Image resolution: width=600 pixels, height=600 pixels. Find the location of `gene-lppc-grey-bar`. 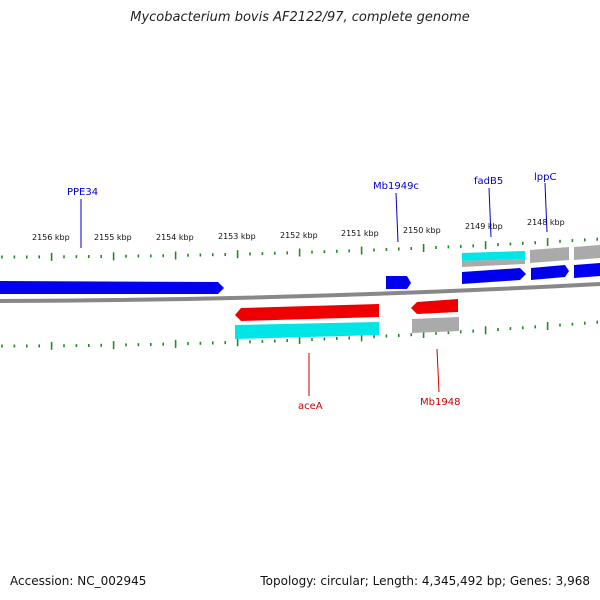

gene-lppc-grey-bar is located at coordinates (549, 255).